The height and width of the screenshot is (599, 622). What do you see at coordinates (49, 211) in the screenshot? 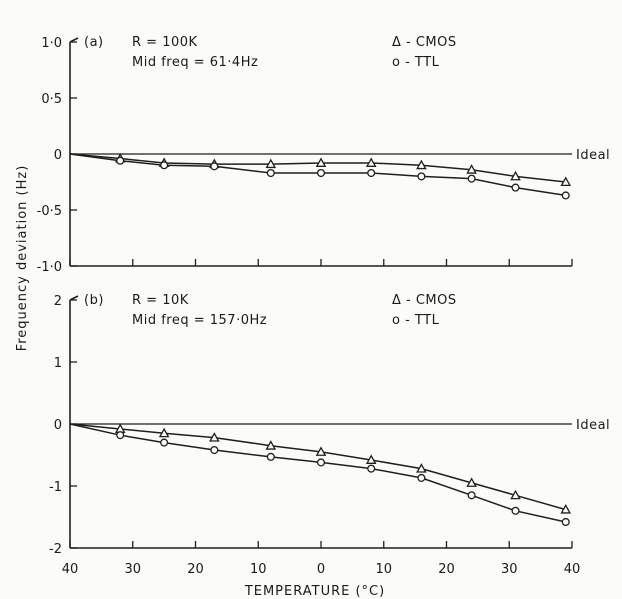
I see `y-tick-label: -0·5` at bounding box center [49, 211].